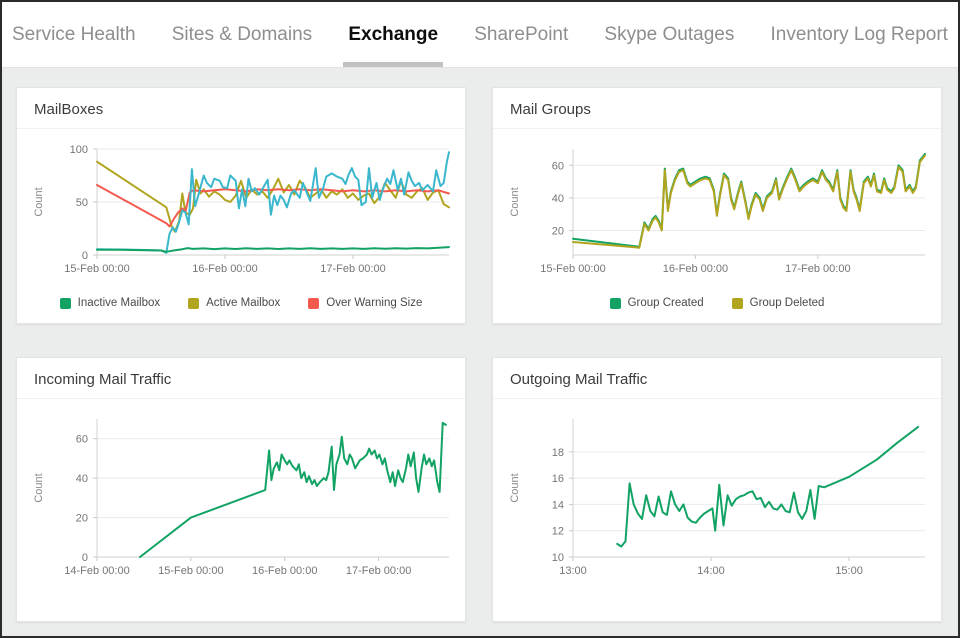  Describe the element at coordinates (558, 558) in the screenshot. I see `svg-text: 10` at that location.